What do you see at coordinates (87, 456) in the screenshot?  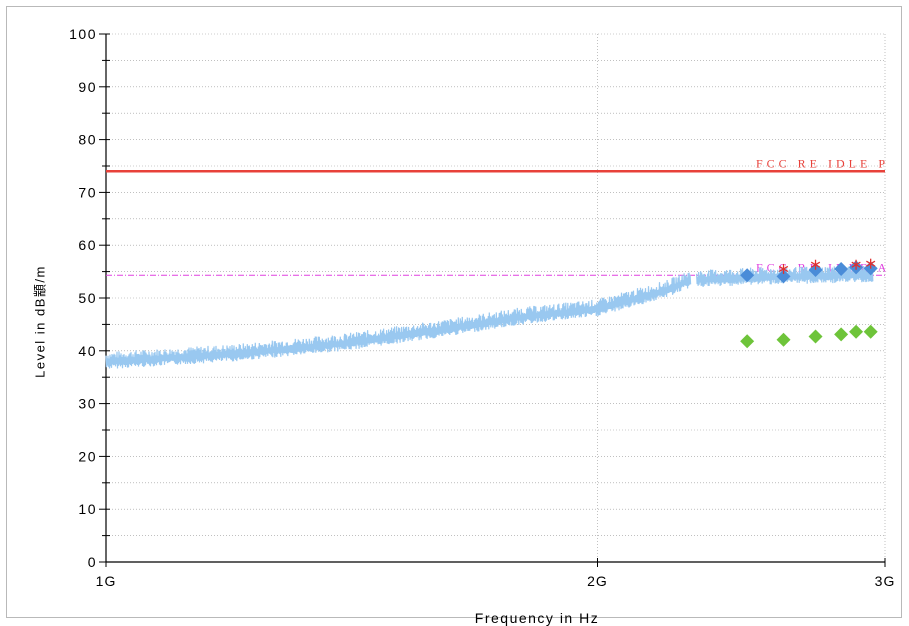 I see `y-tick-label: 20` at bounding box center [87, 456].